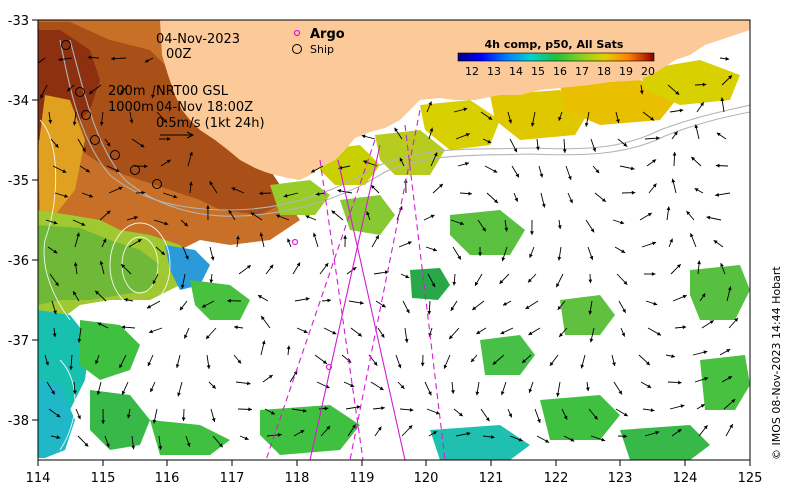  I want to click on credit-text: © IMOS 08-Nov-2023 14:44 Hobart, so click(776, 363).